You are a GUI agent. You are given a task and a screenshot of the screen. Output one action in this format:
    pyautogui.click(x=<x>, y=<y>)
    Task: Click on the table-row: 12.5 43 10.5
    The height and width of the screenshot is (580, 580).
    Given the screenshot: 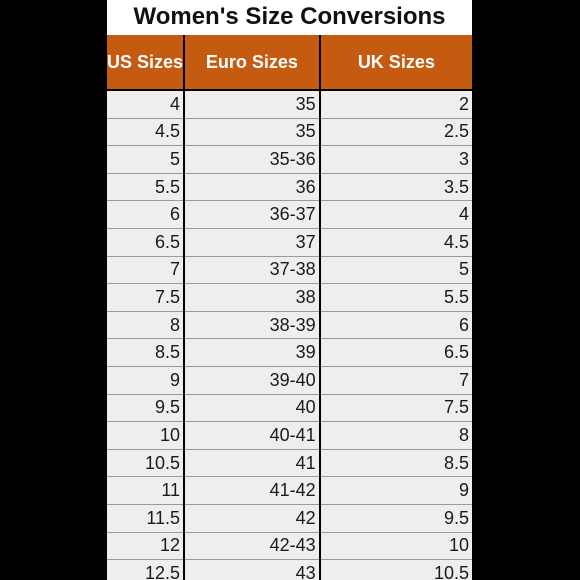 What is the action you would take?
    pyautogui.click(x=289, y=569)
    